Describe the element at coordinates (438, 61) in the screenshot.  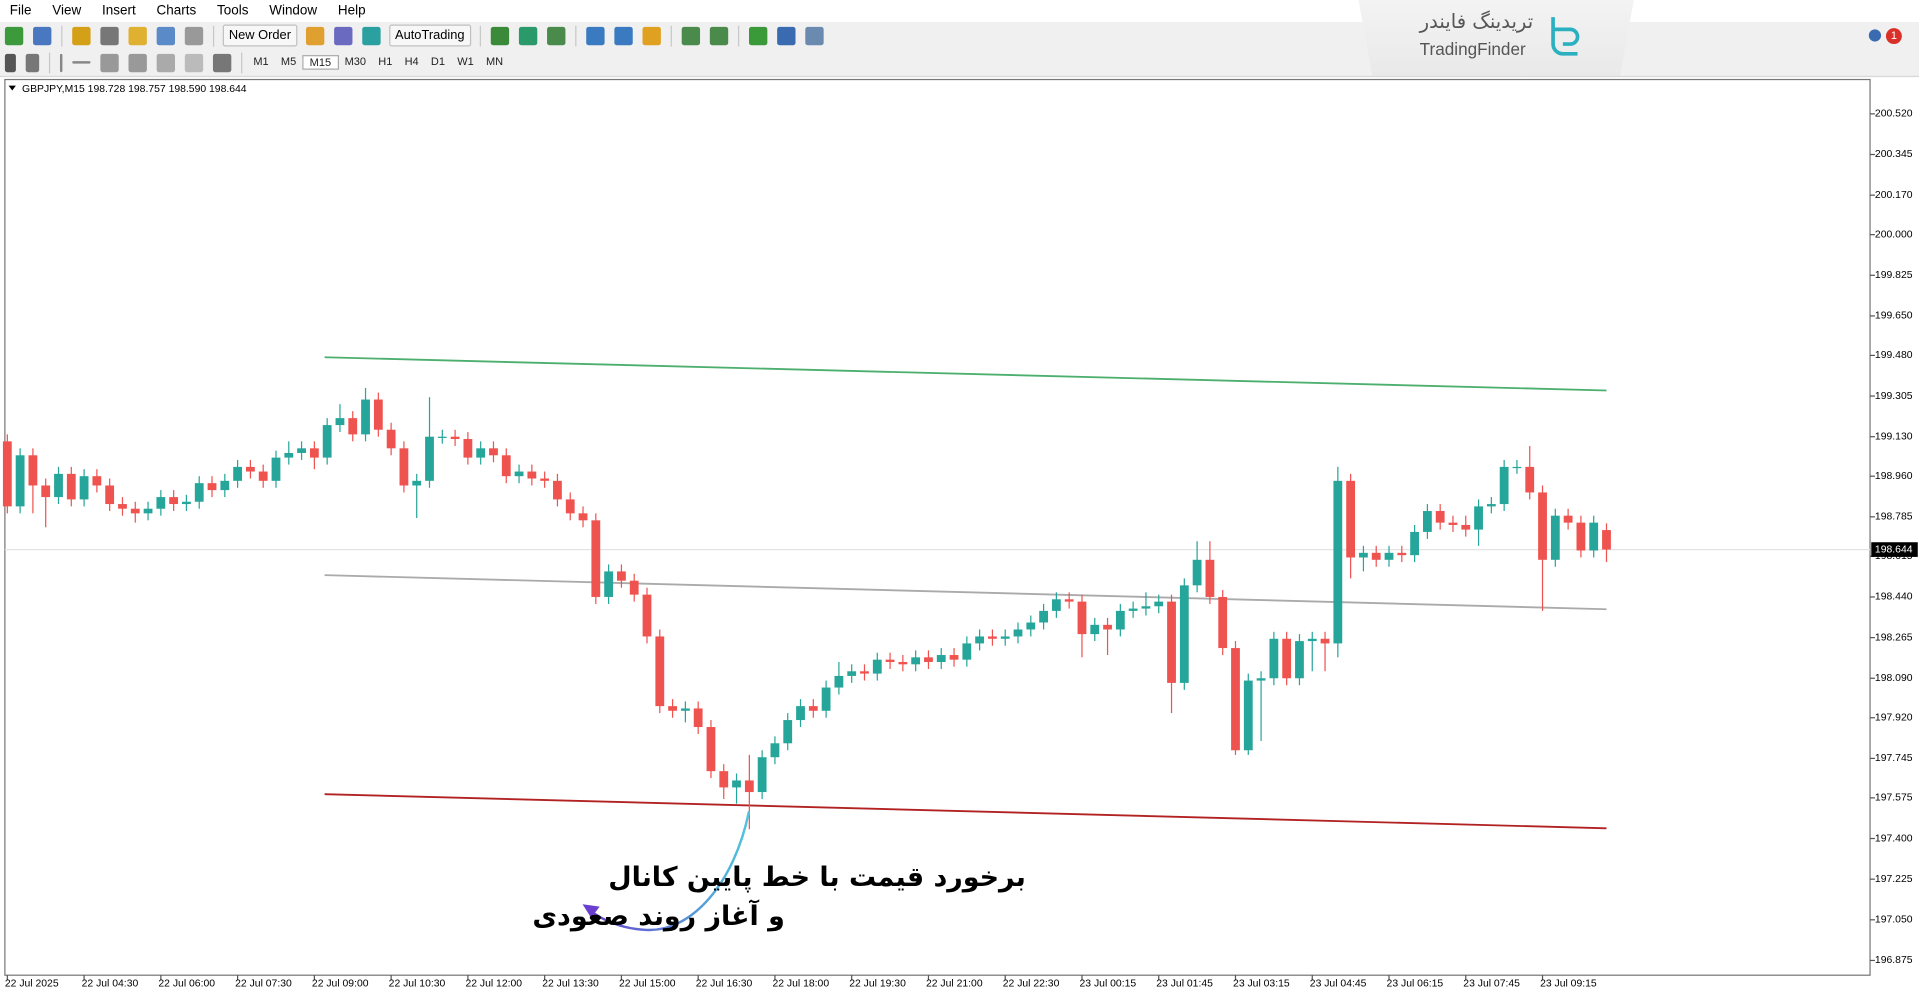
I see `timeframe-button: D1` at that location.